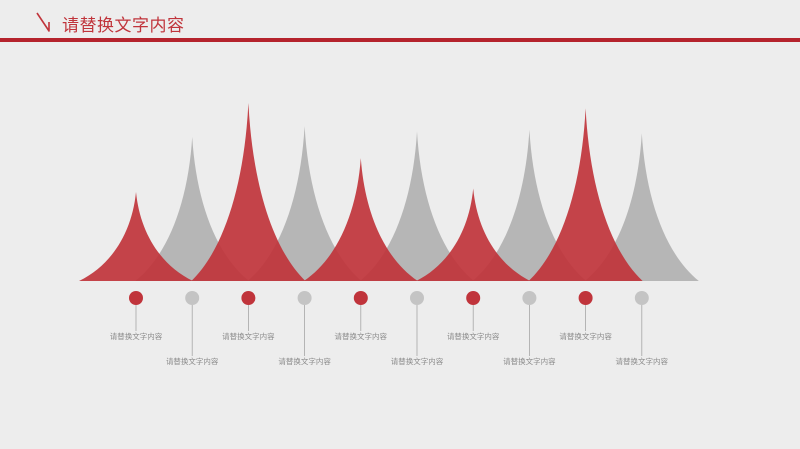 Image resolution: width=800 pixels, height=449 pixels. Describe the element at coordinates (473, 336) in the screenshot. I see `point-label-7: 请替换文字内容` at that location.